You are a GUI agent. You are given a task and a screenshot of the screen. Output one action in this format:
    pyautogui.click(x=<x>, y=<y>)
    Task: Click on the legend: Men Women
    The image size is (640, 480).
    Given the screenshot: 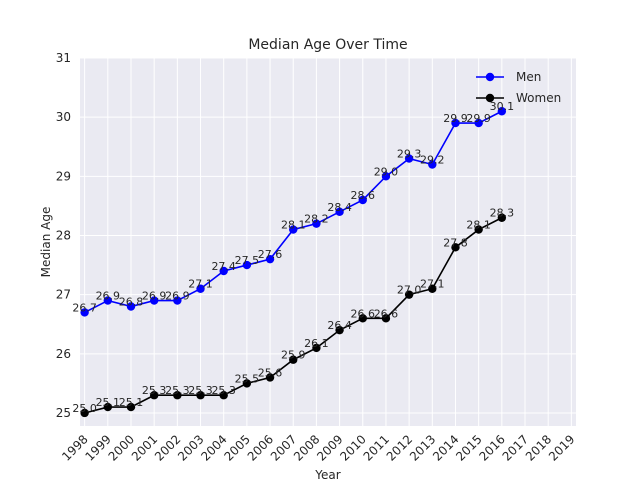 What is the action you would take?
    pyautogui.click(x=518, y=87)
    